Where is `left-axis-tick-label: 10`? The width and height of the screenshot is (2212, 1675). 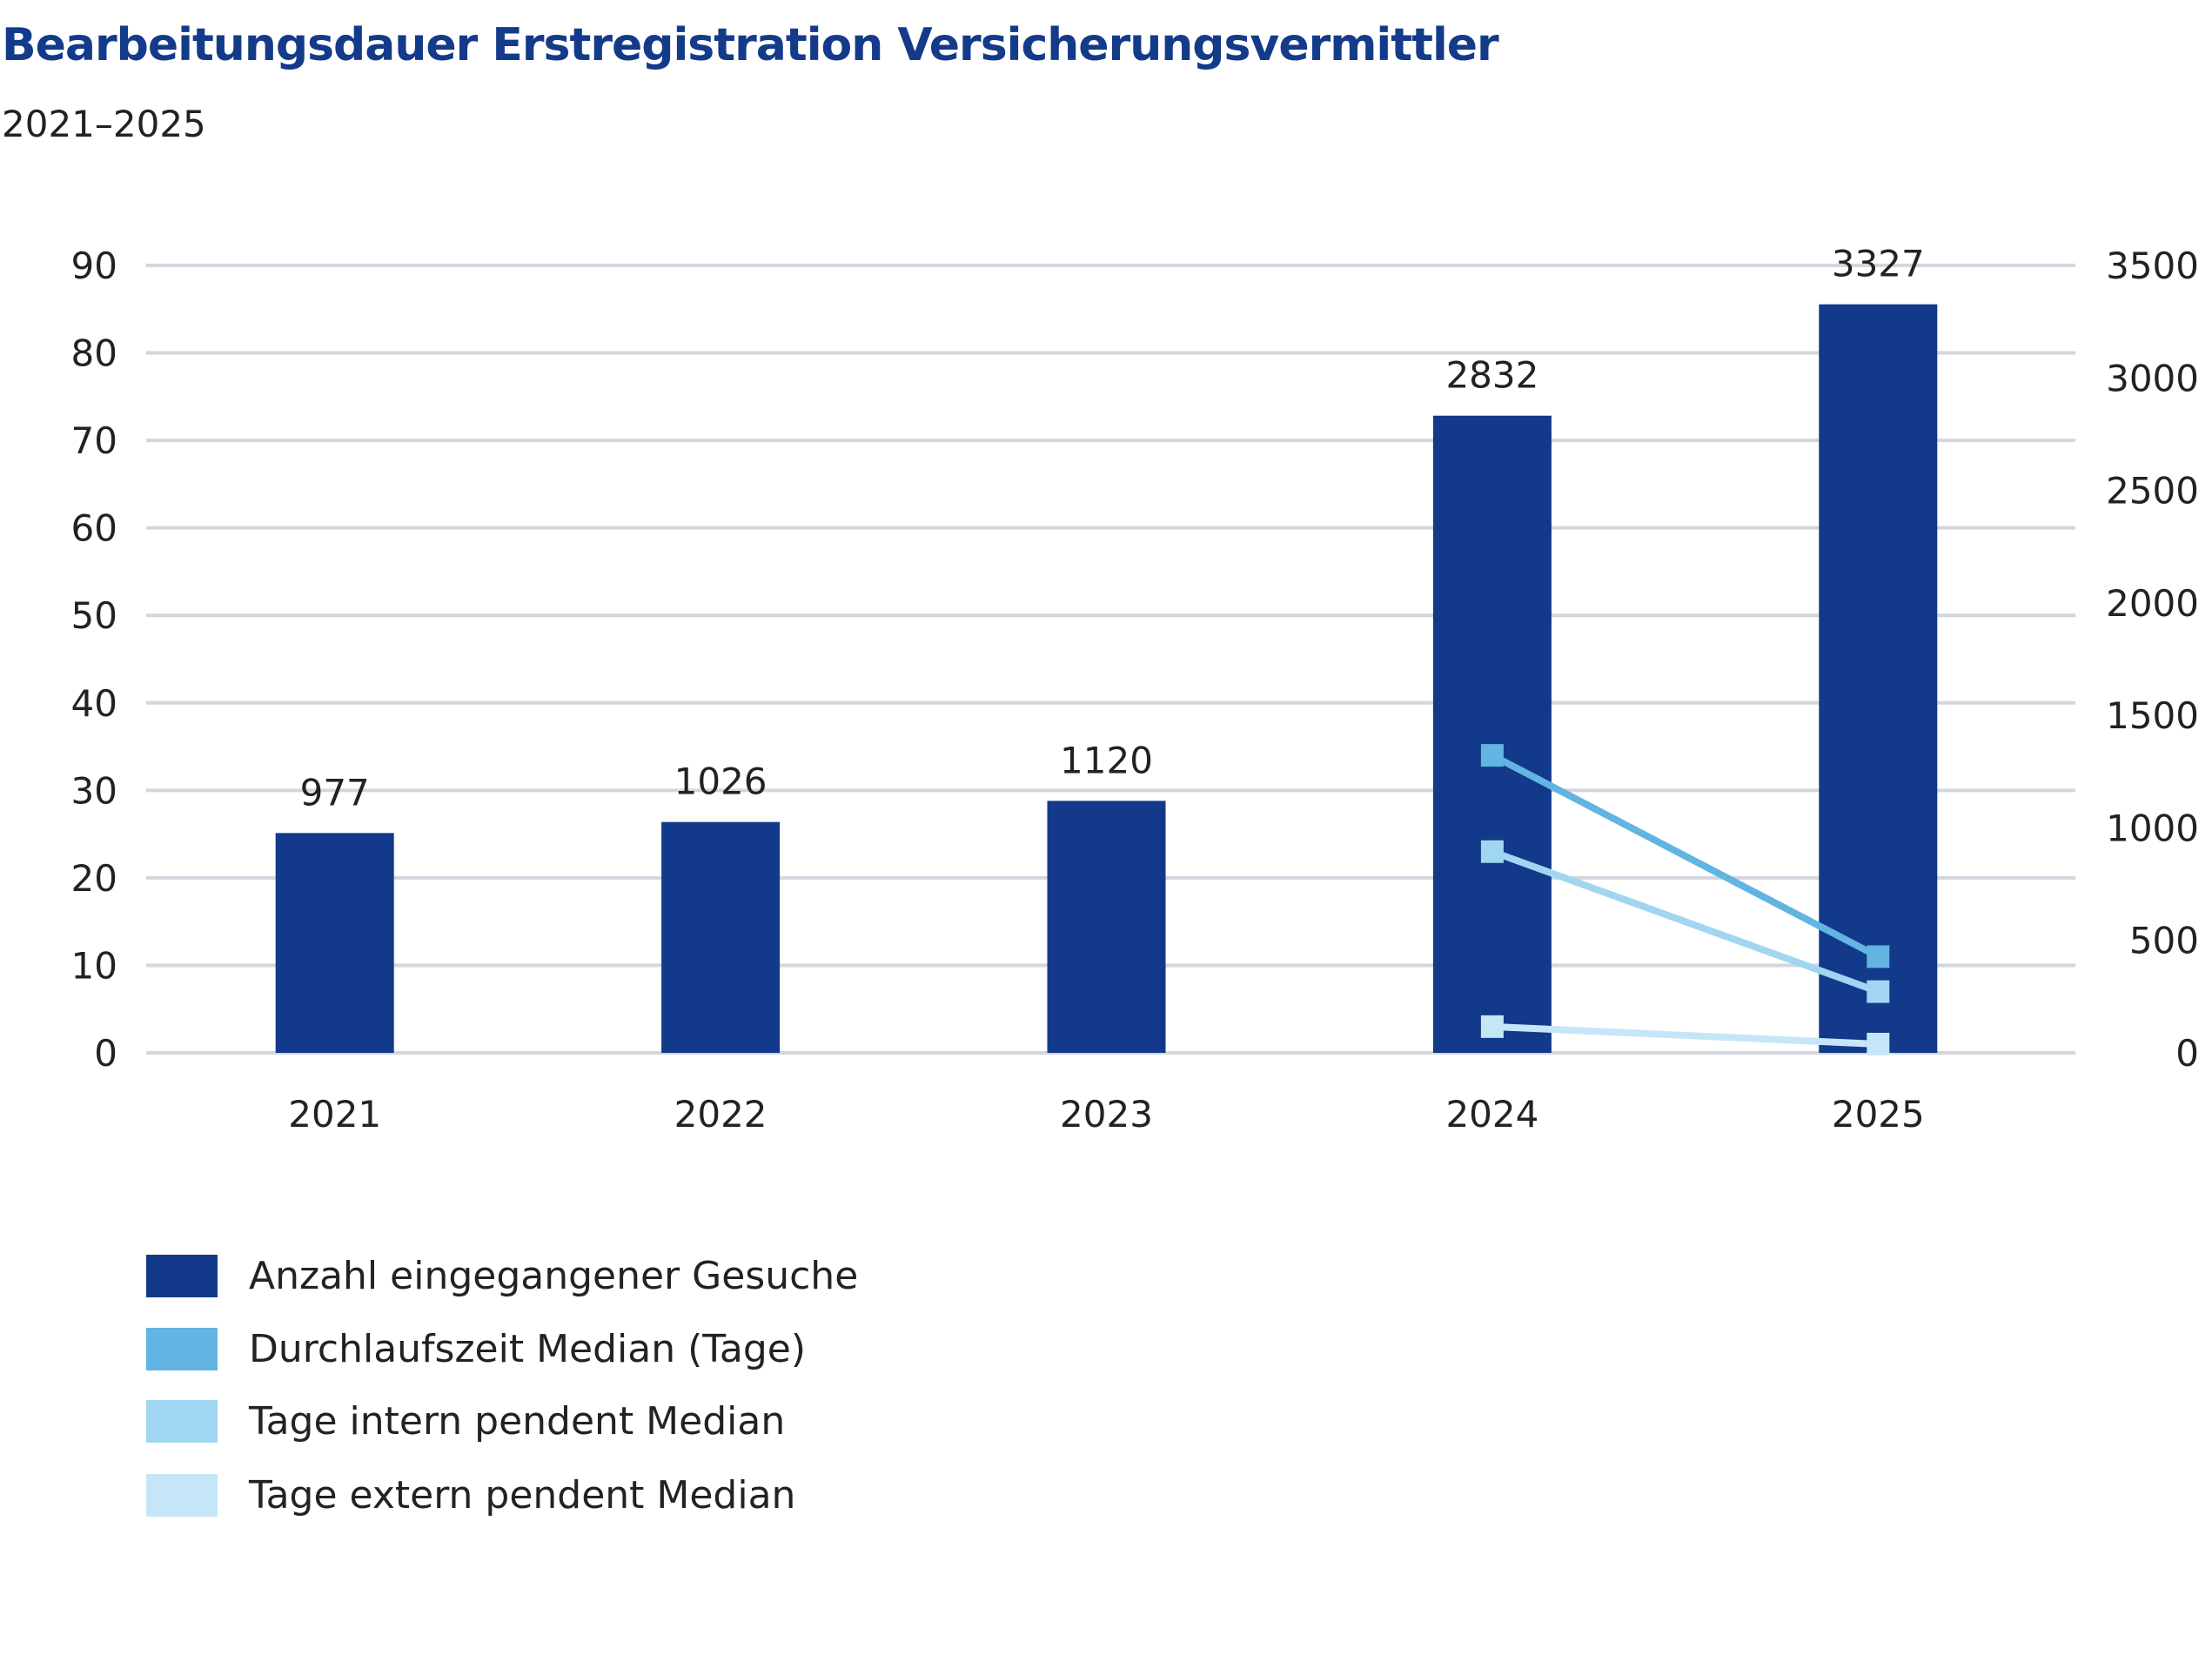
left-axis-tick-label: 10 is located at coordinates (94, 965).